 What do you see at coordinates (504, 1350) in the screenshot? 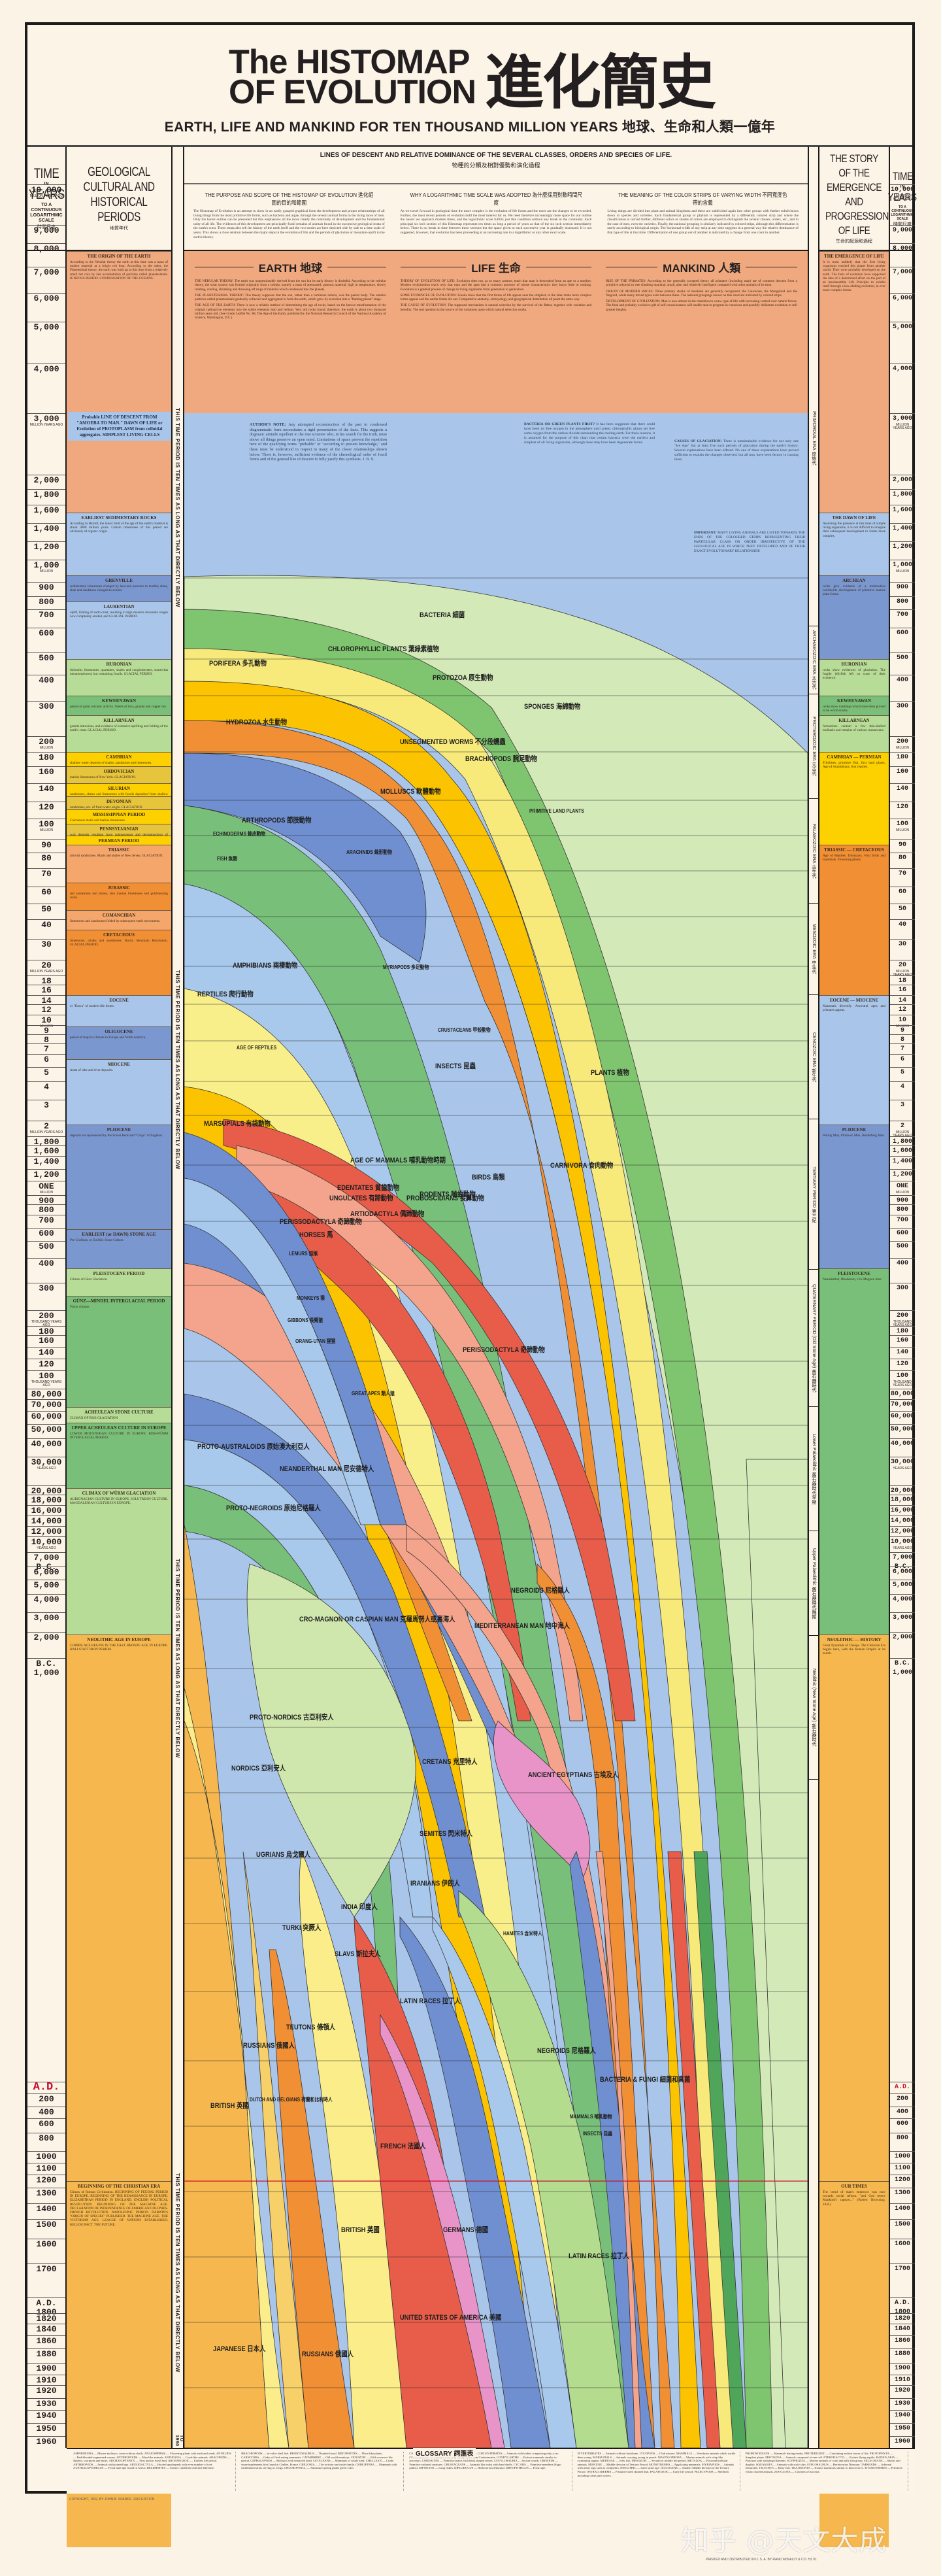
I see `taxon-label: PERISSODACTYLA 奇蹄動物` at bounding box center [504, 1350].